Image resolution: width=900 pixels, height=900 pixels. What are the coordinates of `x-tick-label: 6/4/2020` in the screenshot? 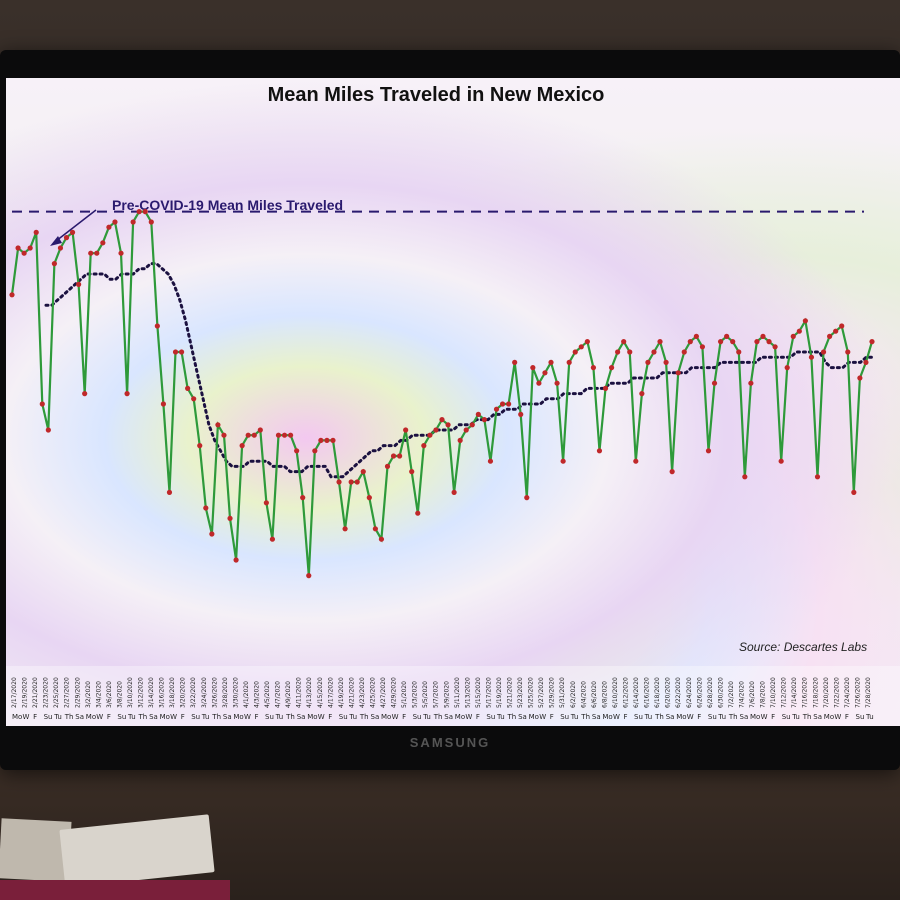 It's located at (583, 694).